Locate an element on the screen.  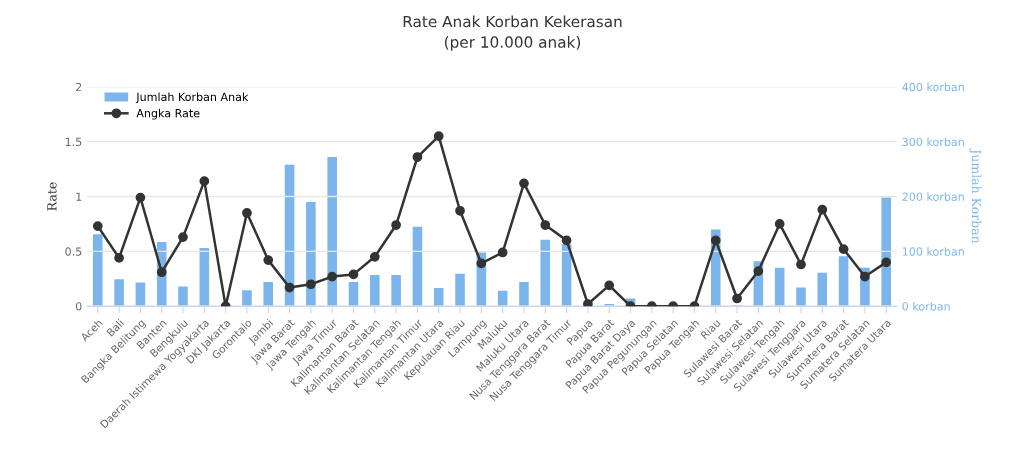
chart-subtitle: (per 10.000 anak) is located at coordinates (512, 43).